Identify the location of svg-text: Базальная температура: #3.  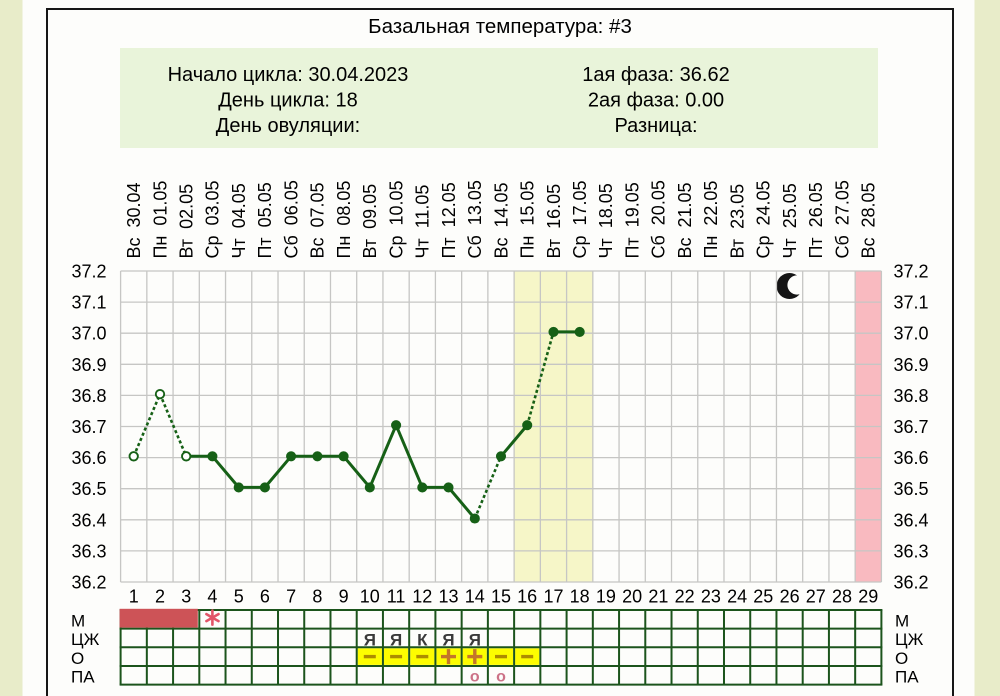
(500, 26).